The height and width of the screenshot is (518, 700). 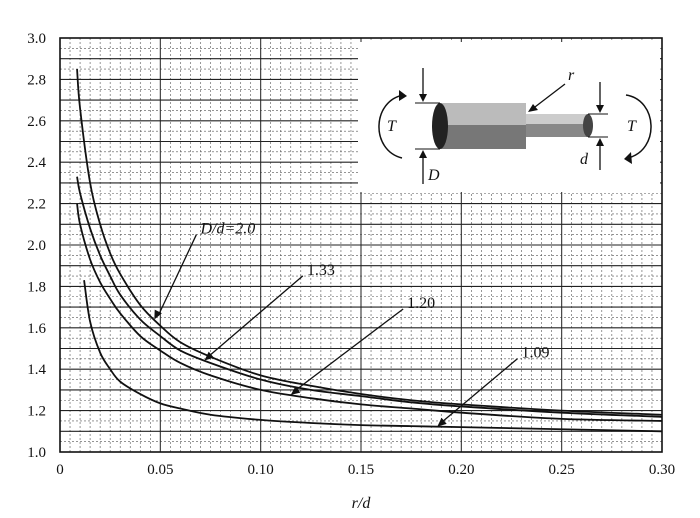 What do you see at coordinates (403, 95) in the screenshot?
I see `torque-arrow-left-head` at bounding box center [403, 95].